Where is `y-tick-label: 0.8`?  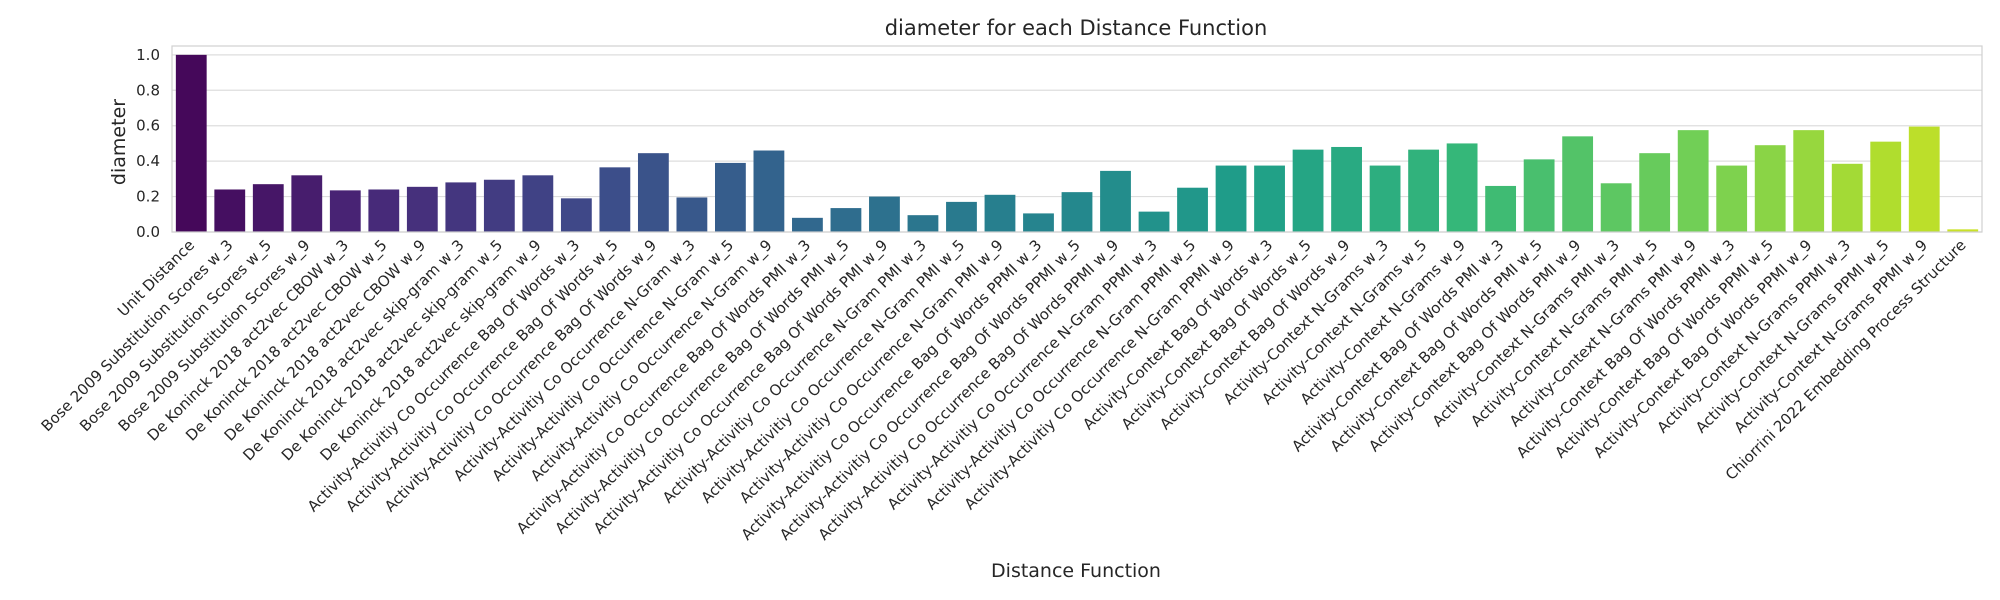 y-tick-label: 0.8 is located at coordinates (148, 90).